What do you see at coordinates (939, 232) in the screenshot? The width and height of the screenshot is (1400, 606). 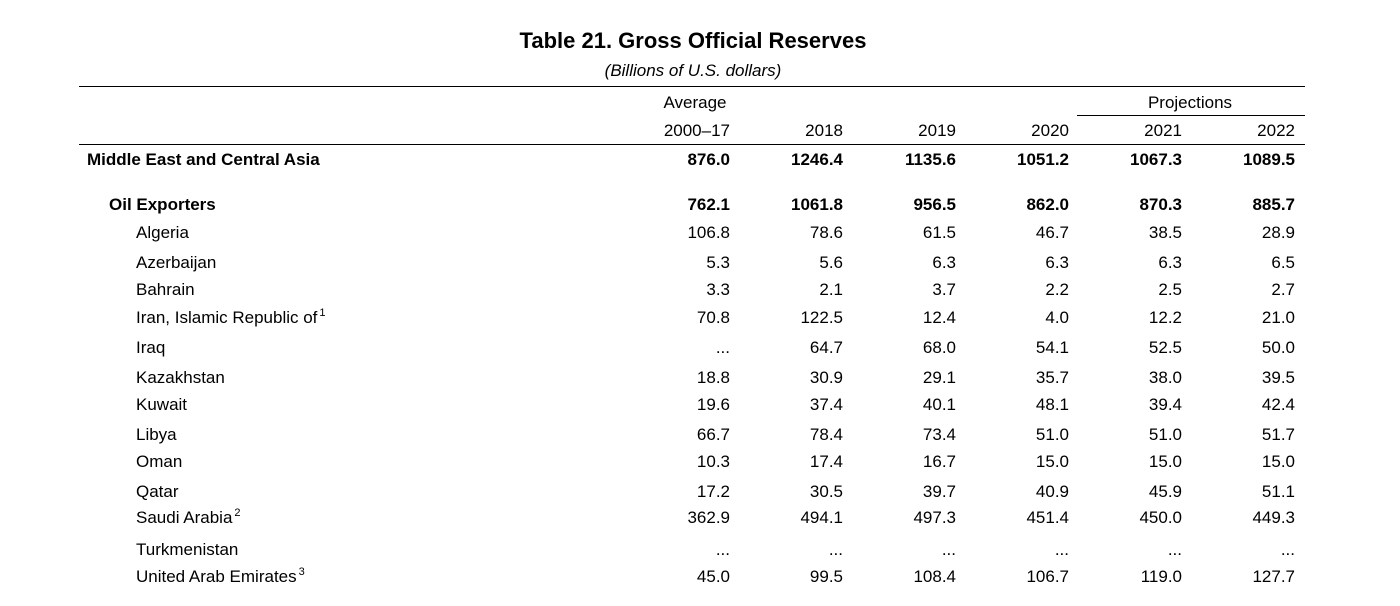 I see `table-cell: 61.5` at bounding box center [939, 232].